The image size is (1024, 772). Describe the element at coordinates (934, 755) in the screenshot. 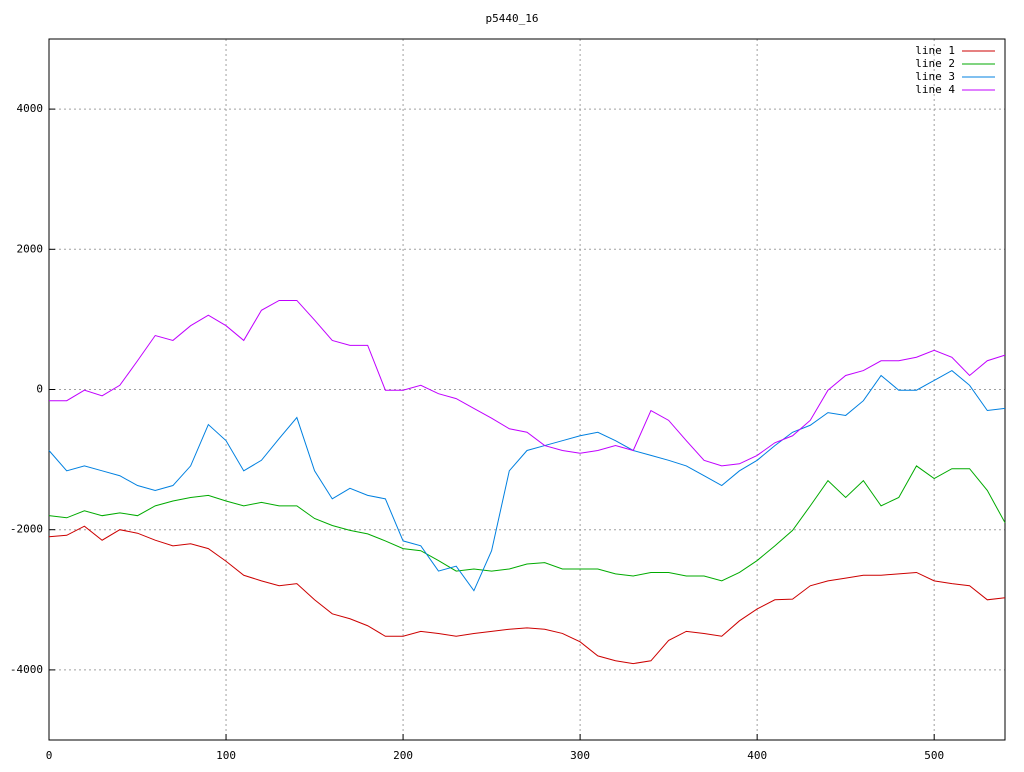

I see `x-tick-label: 500` at that location.